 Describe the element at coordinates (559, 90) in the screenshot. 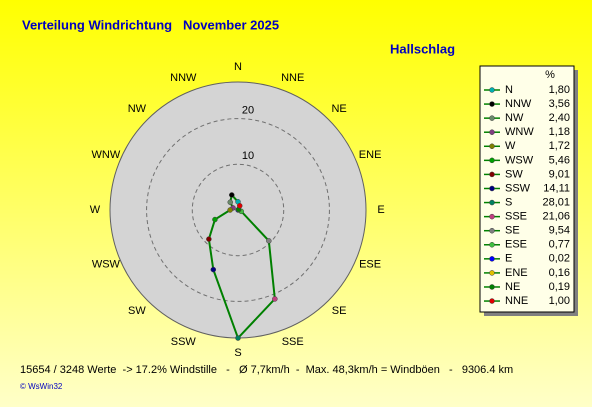

I see `legend-value: 1,80` at that location.